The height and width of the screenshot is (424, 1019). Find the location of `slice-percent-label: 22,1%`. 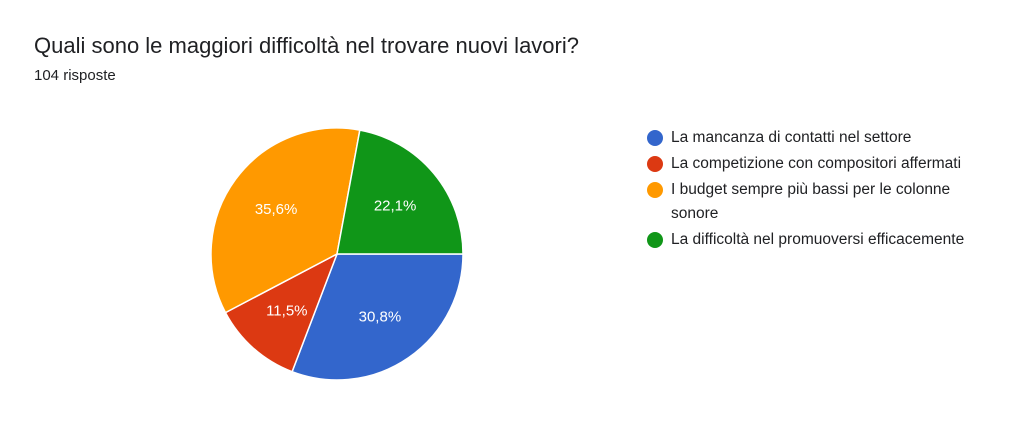

slice-percent-label: 22,1% is located at coordinates (395, 206).